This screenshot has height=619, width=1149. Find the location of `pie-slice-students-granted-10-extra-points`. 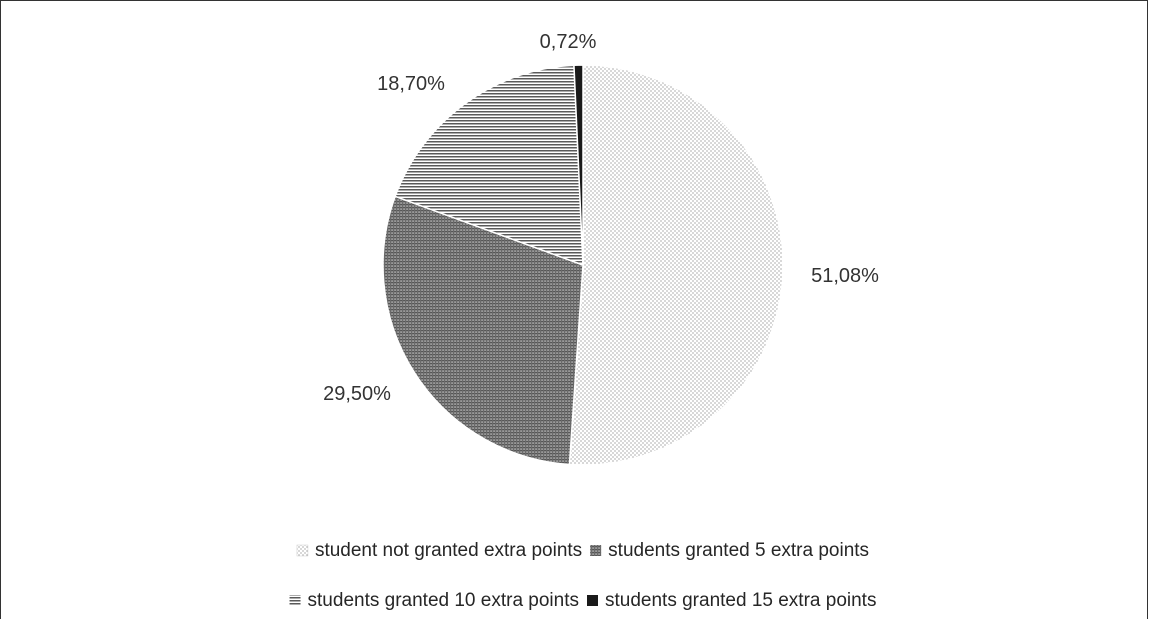

pie-slice-students-granted-10-extra-points is located at coordinates (489, 165).